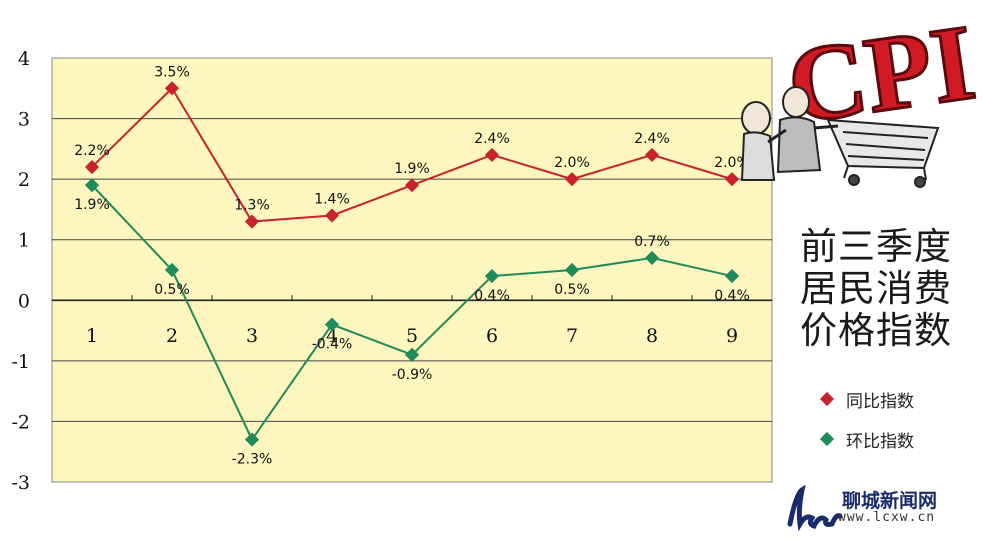  Describe the element at coordinates (412, 375) in the screenshot. I see `data-label: -0.9%` at that location.